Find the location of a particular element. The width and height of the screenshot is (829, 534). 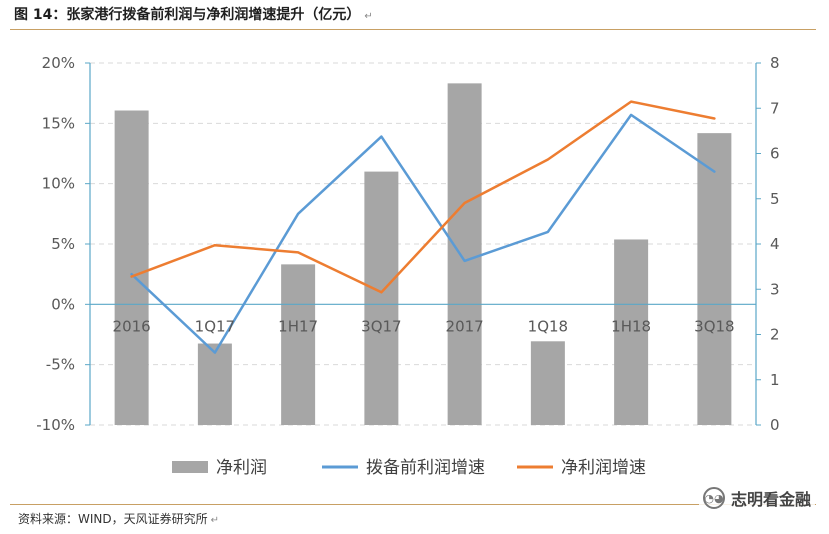

watermark-text: 志明看金融 is located at coordinates (770, 499).